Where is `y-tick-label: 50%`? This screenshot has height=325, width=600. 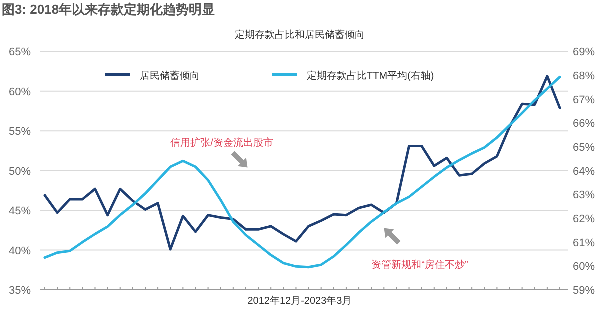 y-tick-label: 50% is located at coordinates (20, 172).